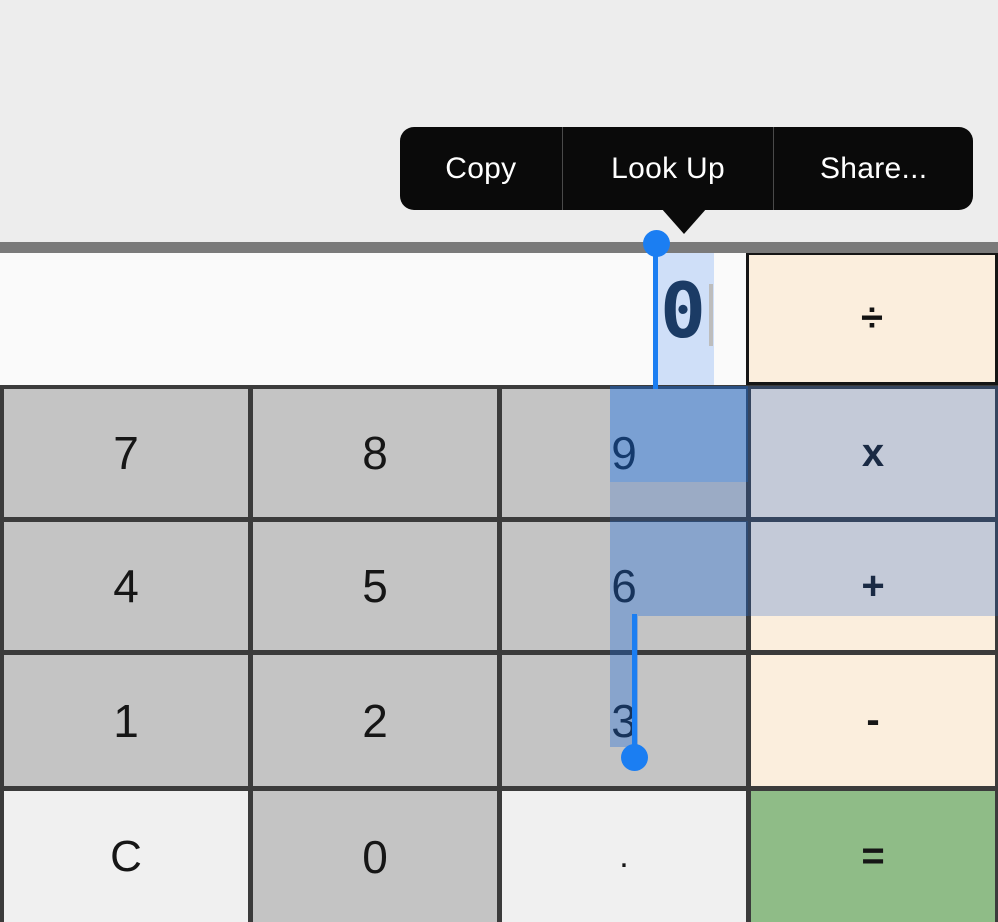 This screenshot has height=922, width=998. What do you see at coordinates (873, 720) in the screenshot?
I see `minus-button: -` at bounding box center [873, 720].